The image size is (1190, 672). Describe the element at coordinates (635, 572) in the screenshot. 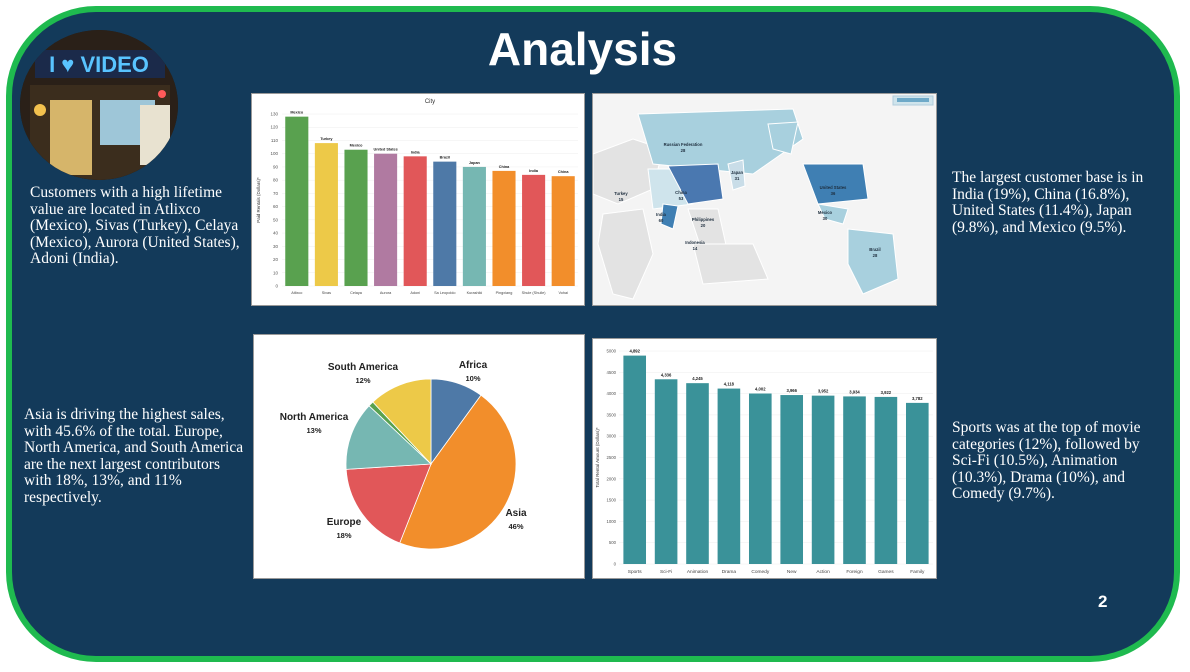

I see `category-label: Sports` at that location.